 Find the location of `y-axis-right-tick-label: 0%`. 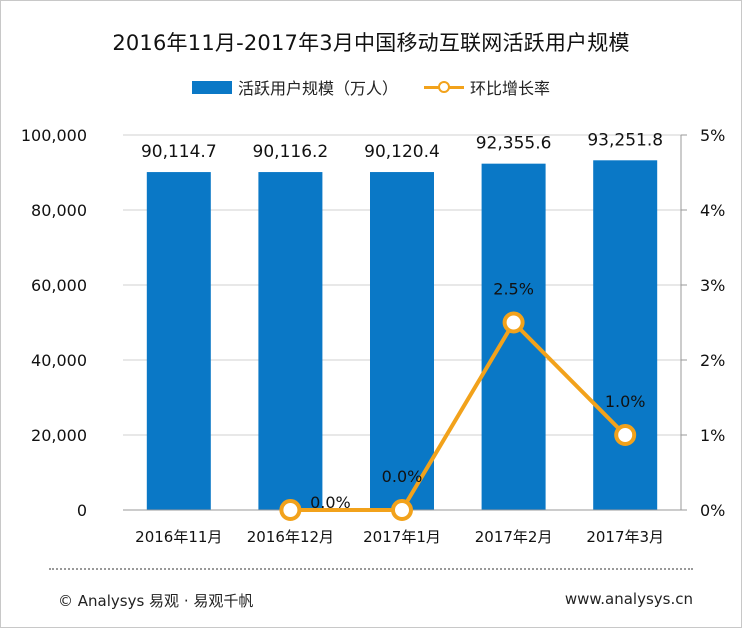

y-axis-right-tick-label: 0% is located at coordinates (712, 510).